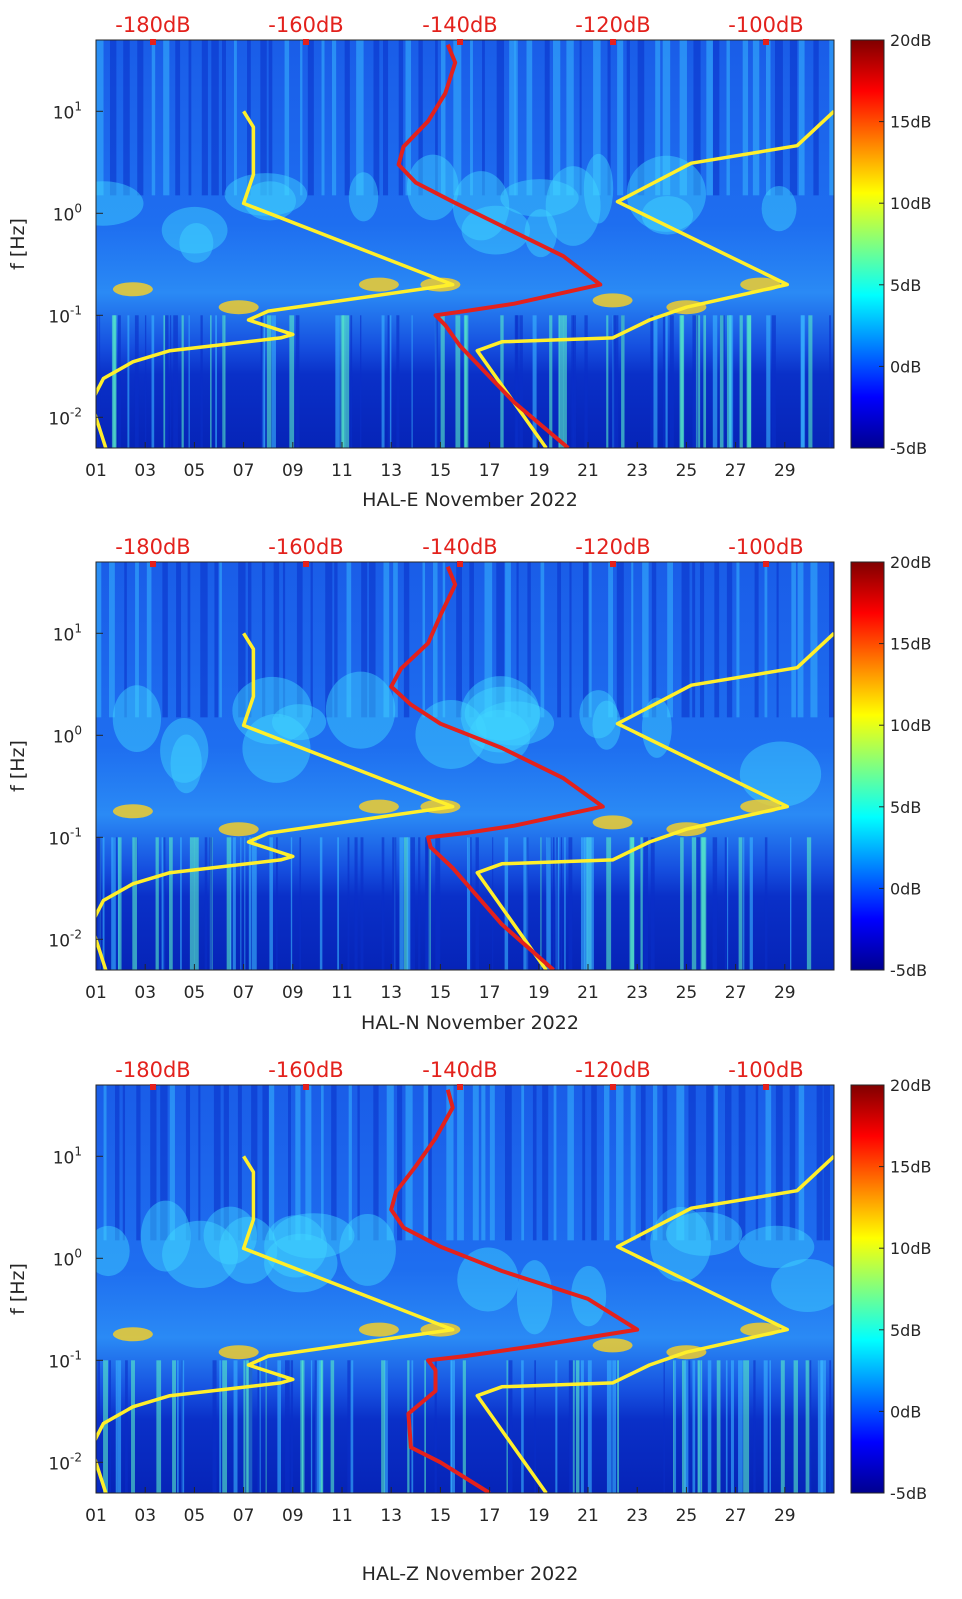 The image size is (962, 1599). What do you see at coordinates (470, 500) in the screenshot?
I see `x-axis-label: HAL-E November 2022` at bounding box center [470, 500].